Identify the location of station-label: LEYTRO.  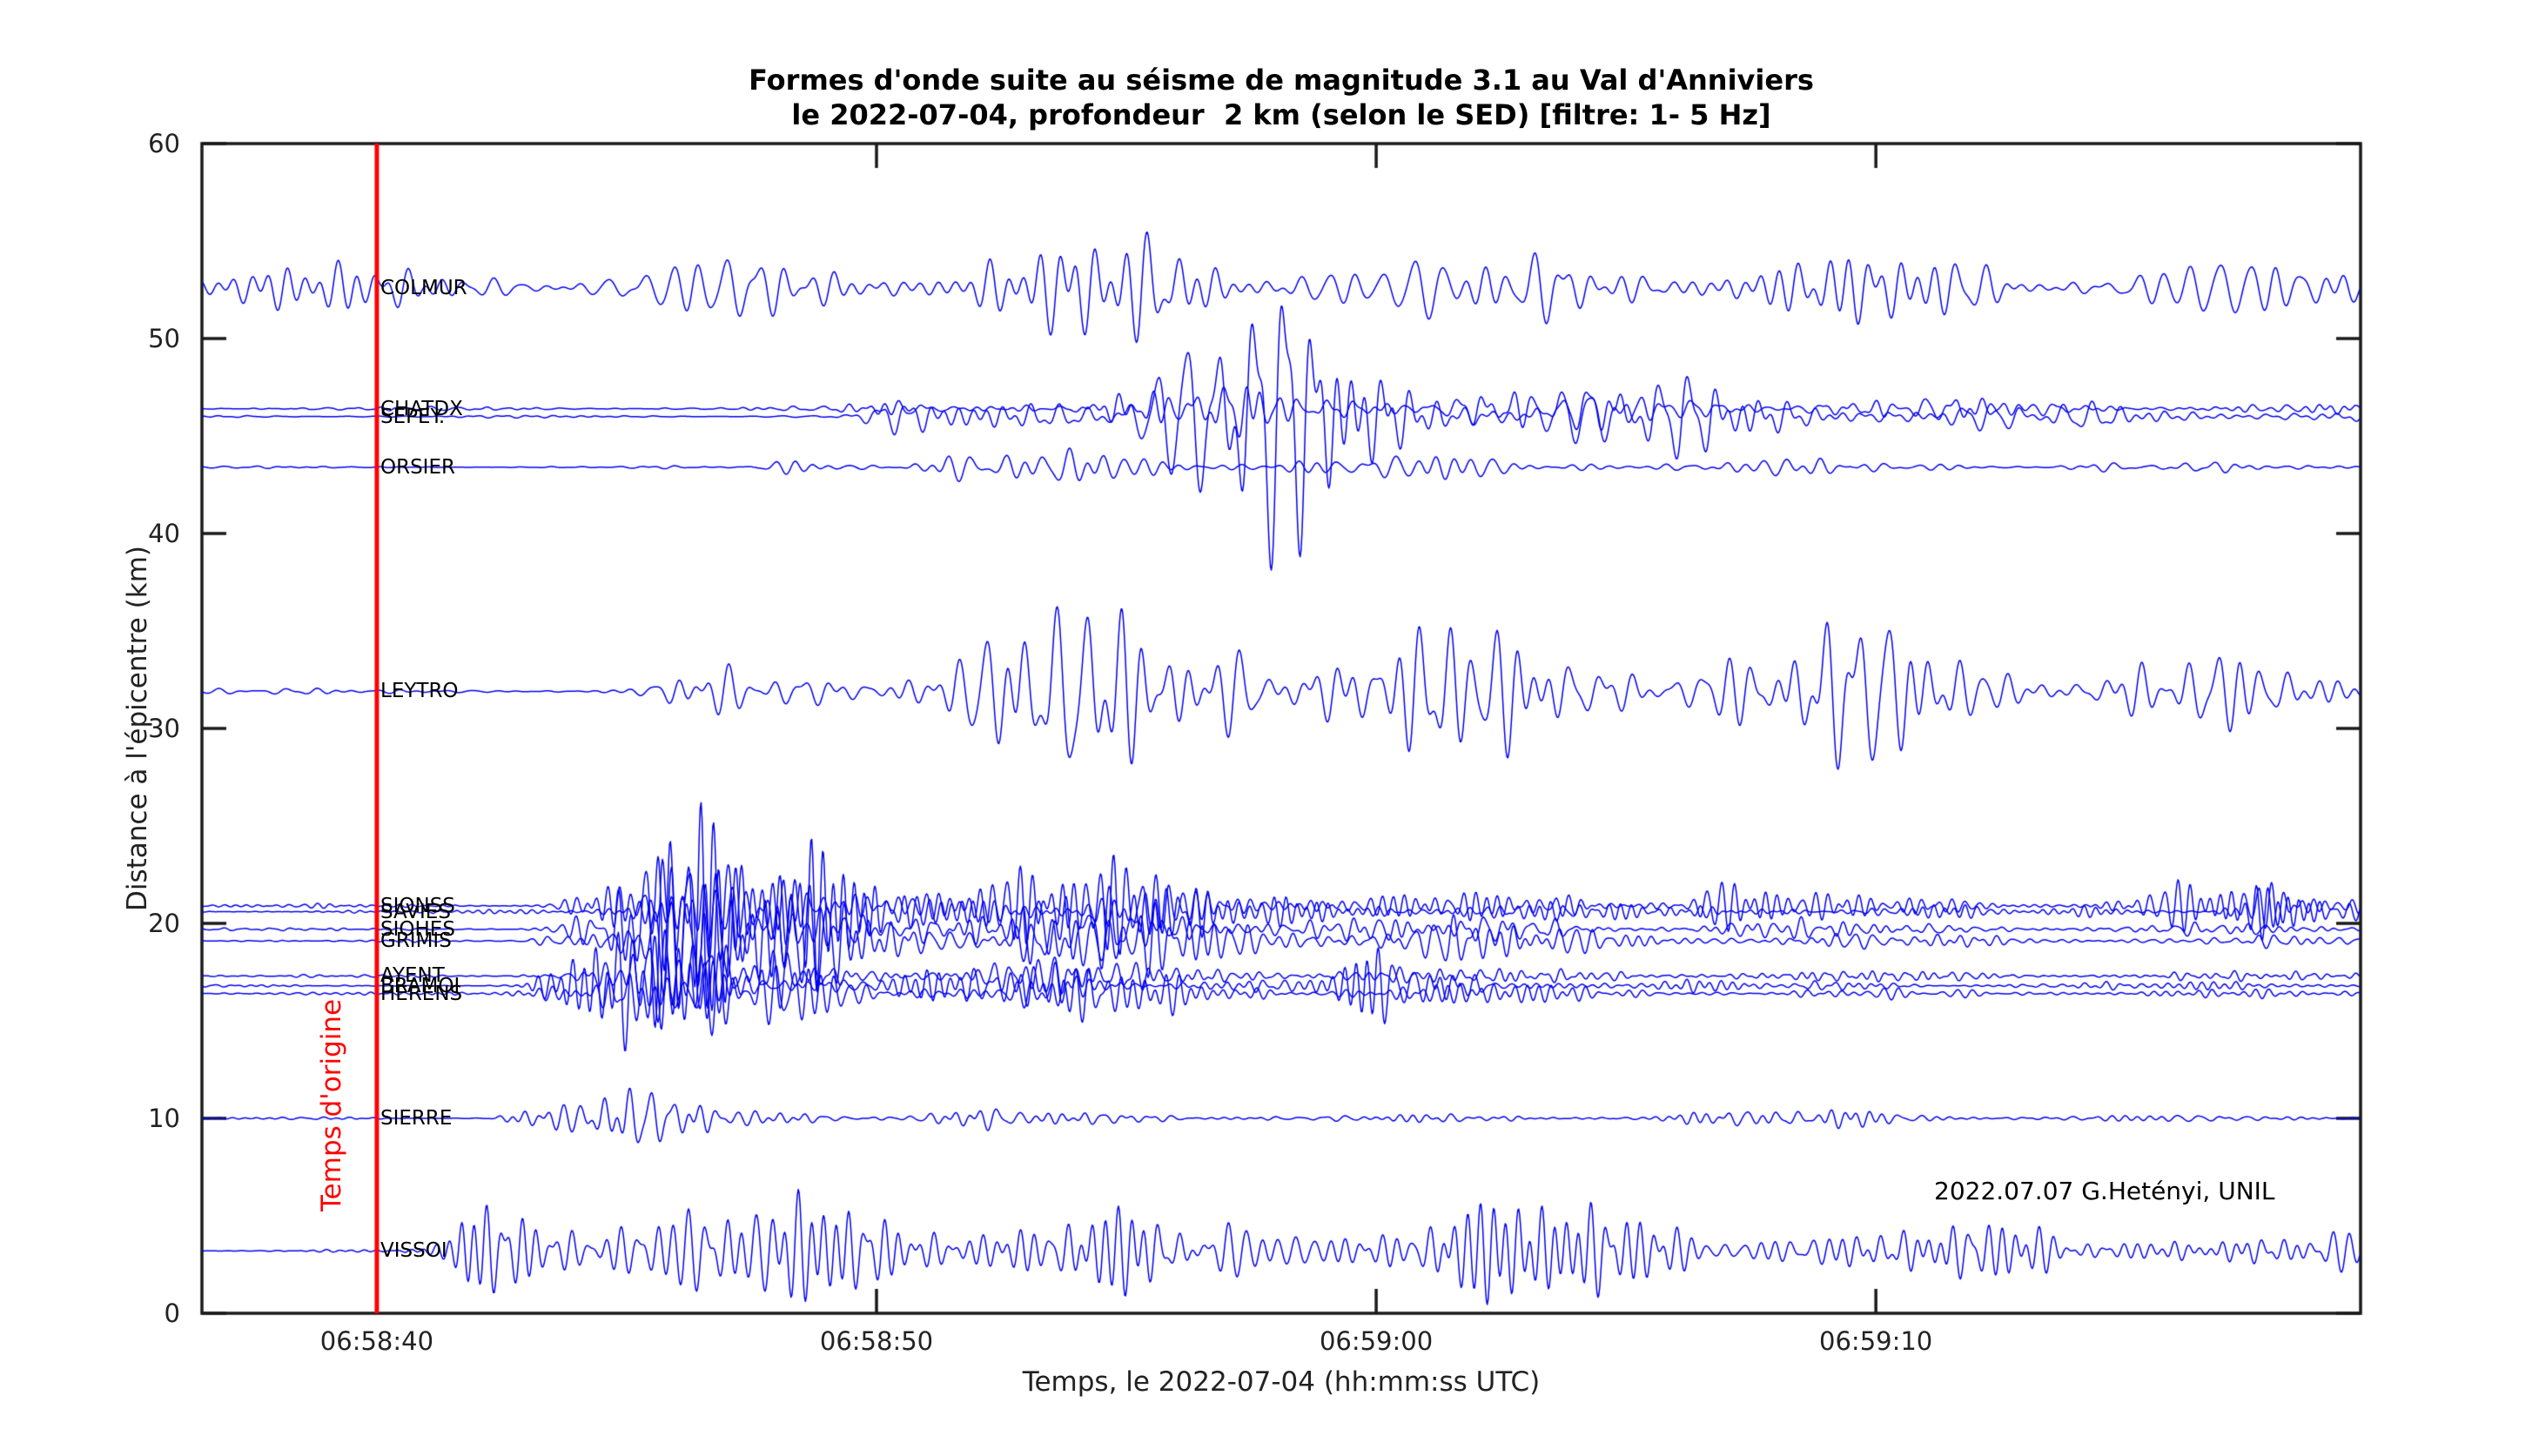
(419, 691).